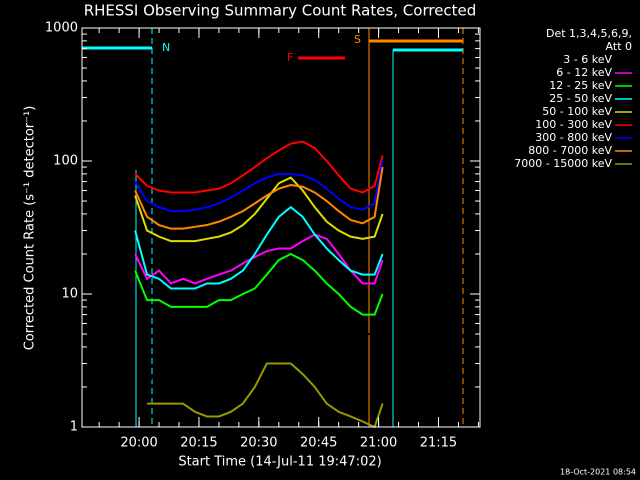 The width and height of the screenshot is (640, 480). Describe the element at coordinates (580, 85) in the screenshot. I see `legend-label: 12 - 25 keV` at that location.